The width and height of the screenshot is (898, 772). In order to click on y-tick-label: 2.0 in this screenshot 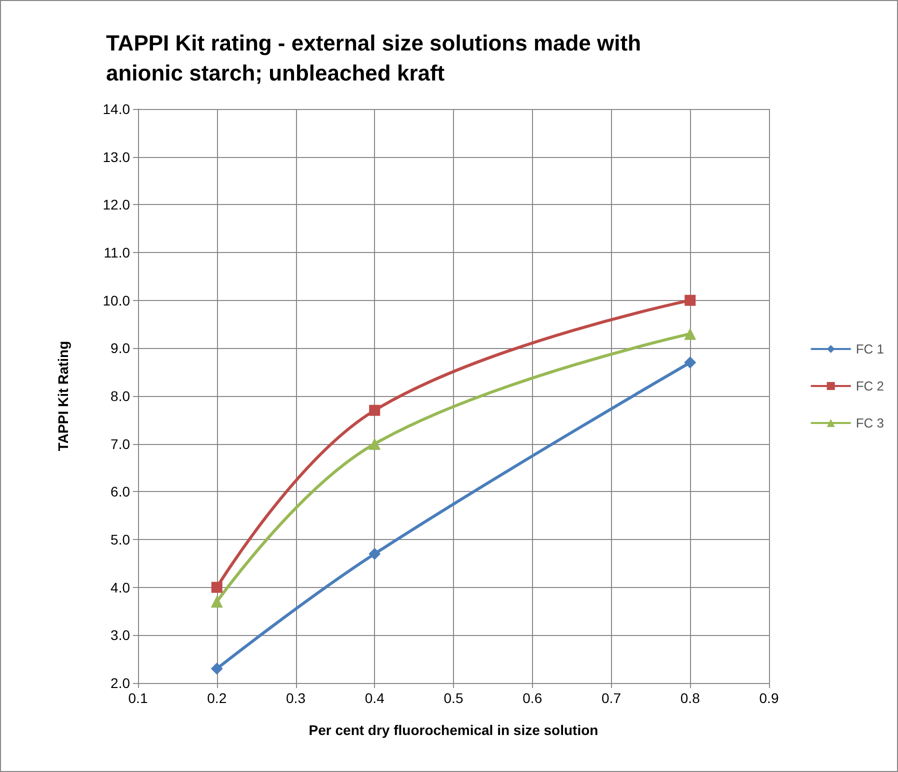, I will do `click(120, 683)`.